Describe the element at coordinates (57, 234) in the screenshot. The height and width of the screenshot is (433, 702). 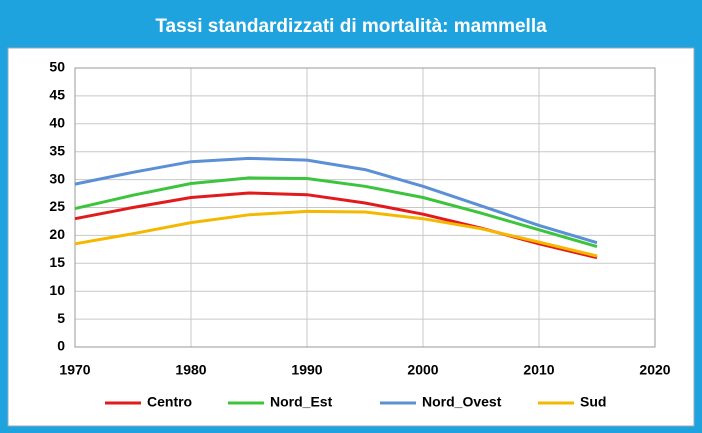
I see `y-tick-label: 20` at that location.